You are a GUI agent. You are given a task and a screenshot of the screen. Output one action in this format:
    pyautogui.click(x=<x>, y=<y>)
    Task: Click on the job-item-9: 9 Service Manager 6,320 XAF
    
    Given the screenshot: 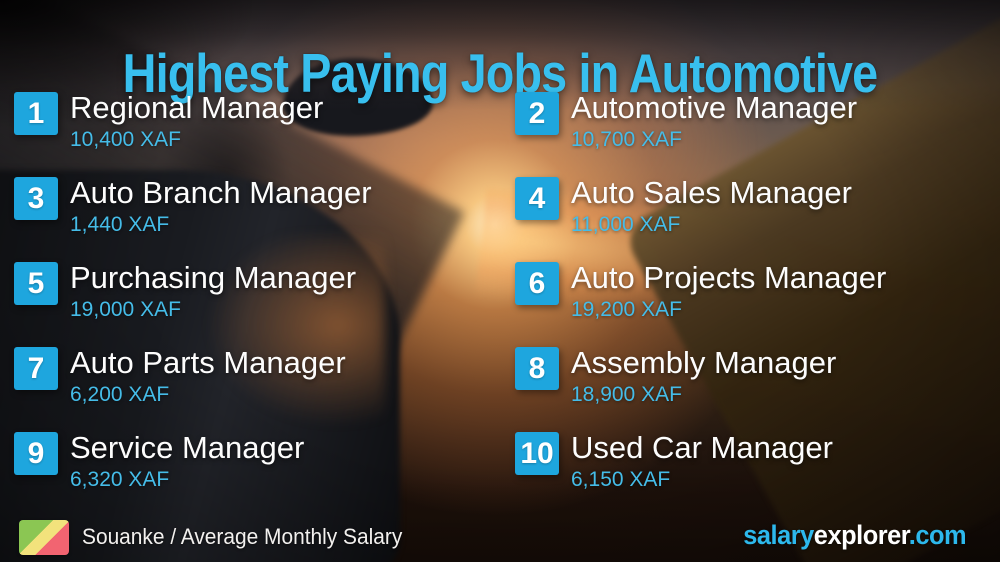 What is the action you would take?
    pyautogui.click(x=250, y=472)
    